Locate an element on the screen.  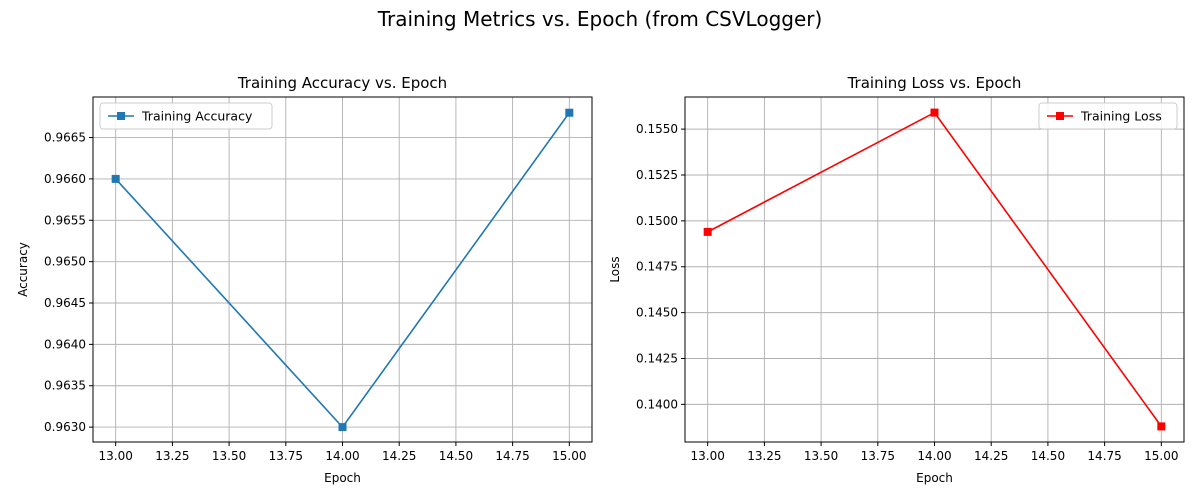
loss-x-axis-label: Epoch is located at coordinates (934, 478).